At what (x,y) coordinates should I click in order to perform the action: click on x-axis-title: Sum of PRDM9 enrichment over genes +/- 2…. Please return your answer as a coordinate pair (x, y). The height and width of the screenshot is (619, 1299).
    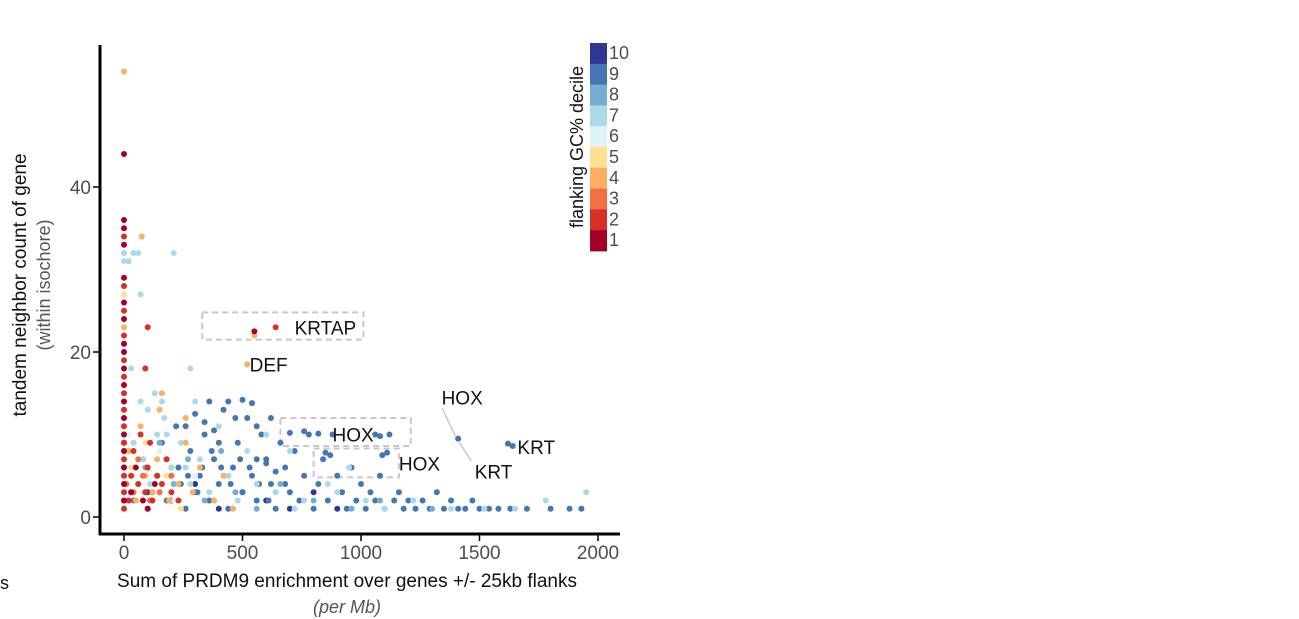
    Looking at the image, I should click on (347, 581).